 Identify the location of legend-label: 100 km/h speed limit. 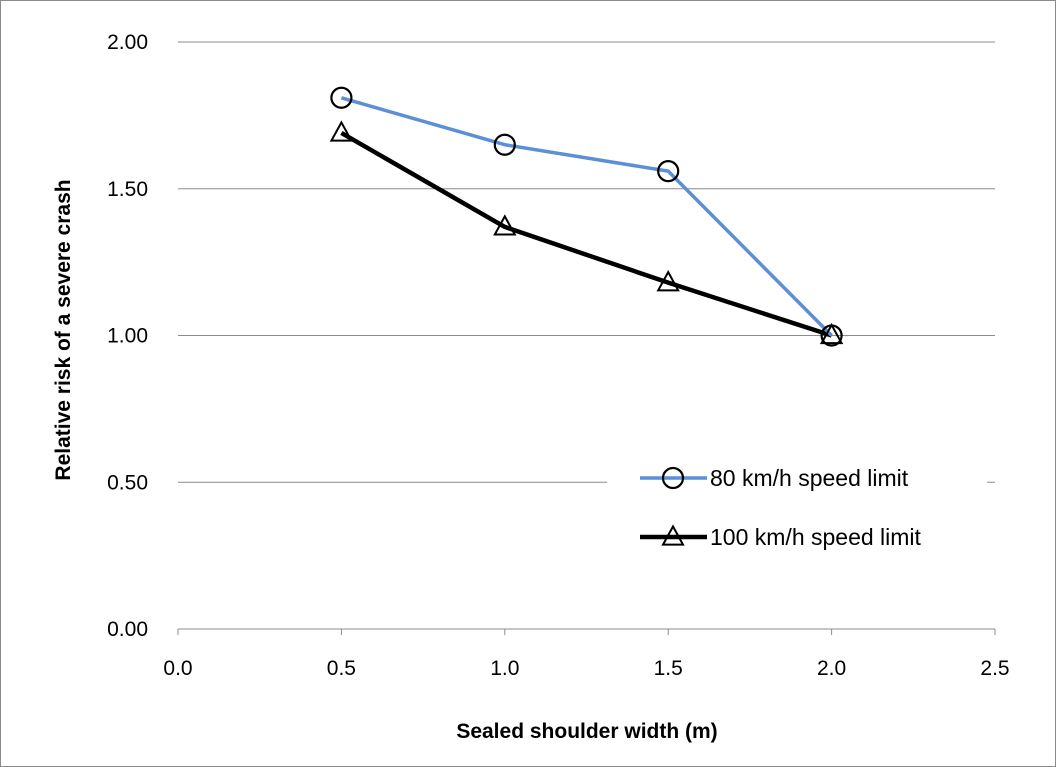
(816, 537).